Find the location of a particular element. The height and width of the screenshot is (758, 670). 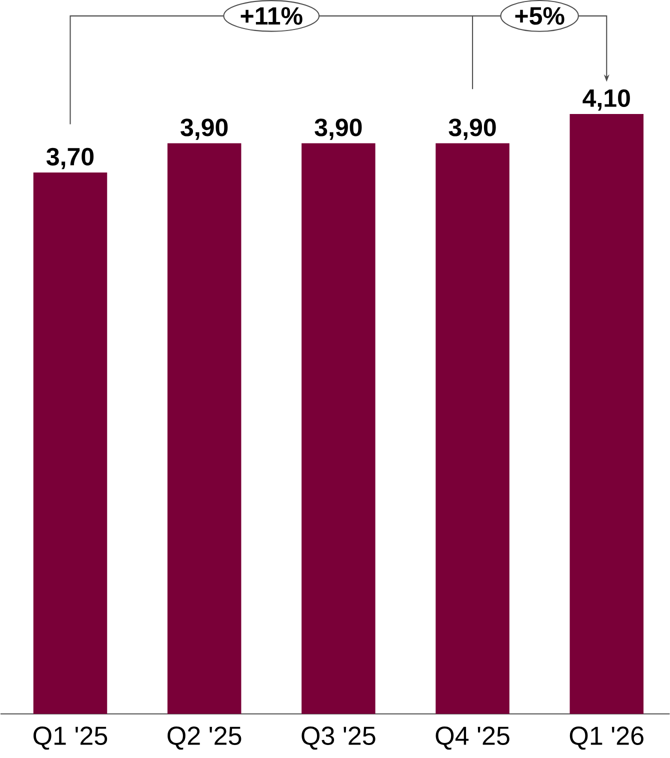

text: +11% is located at coordinates (271, 16).